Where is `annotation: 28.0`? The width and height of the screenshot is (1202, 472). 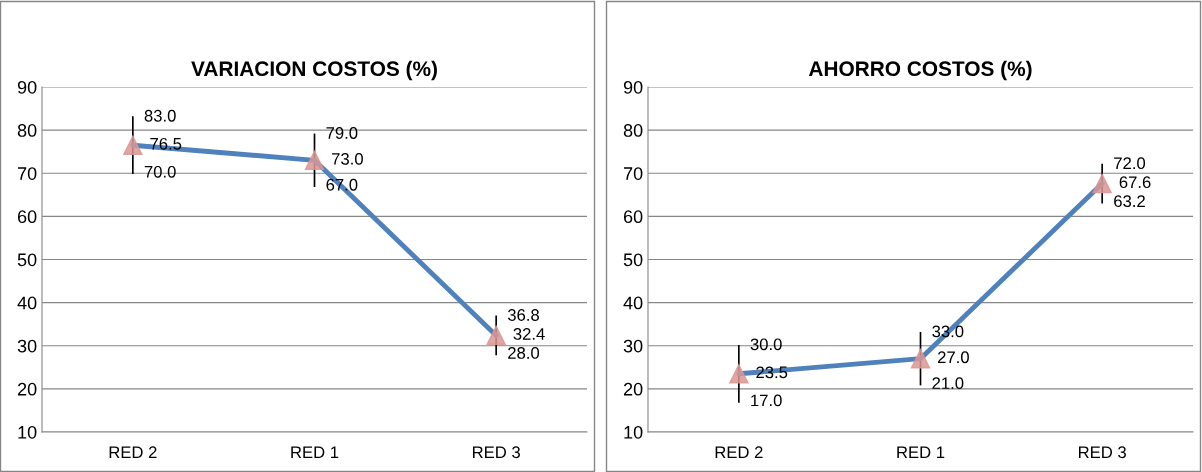
annotation: 28.0 is located at coordinates (524, 353).